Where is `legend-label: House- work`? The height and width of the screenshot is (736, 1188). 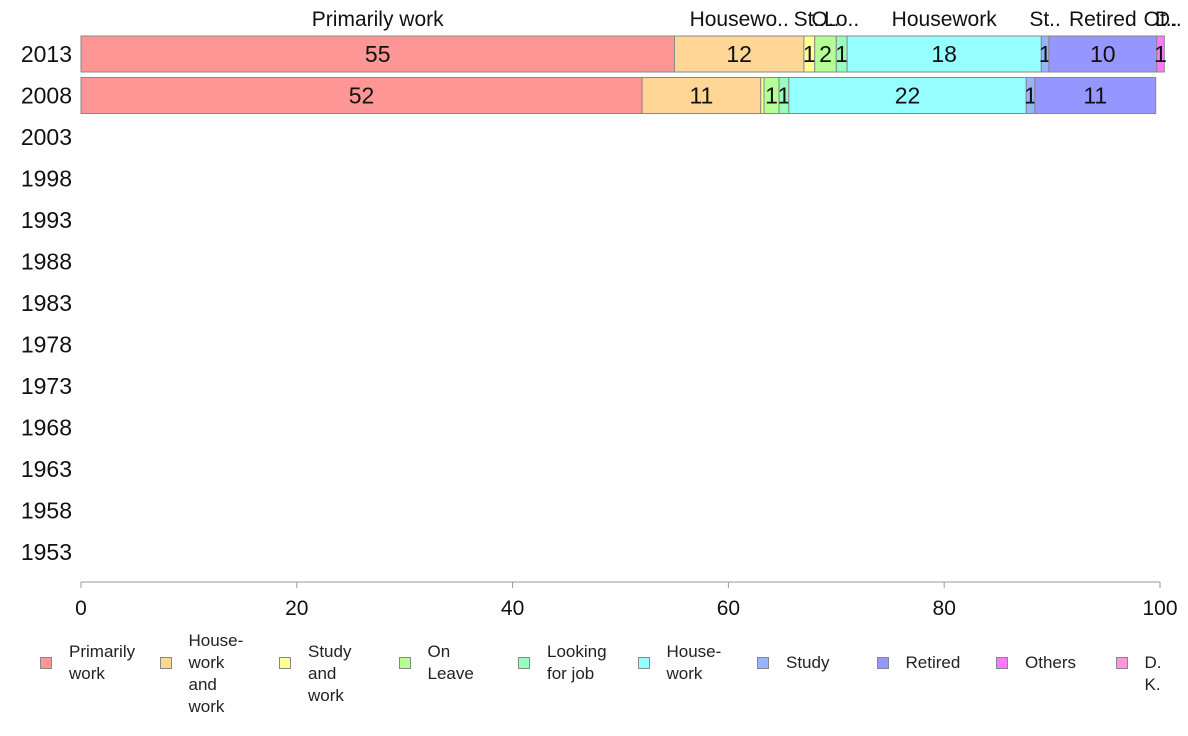
legend-label: House- work is located at coordinates (694, 662).